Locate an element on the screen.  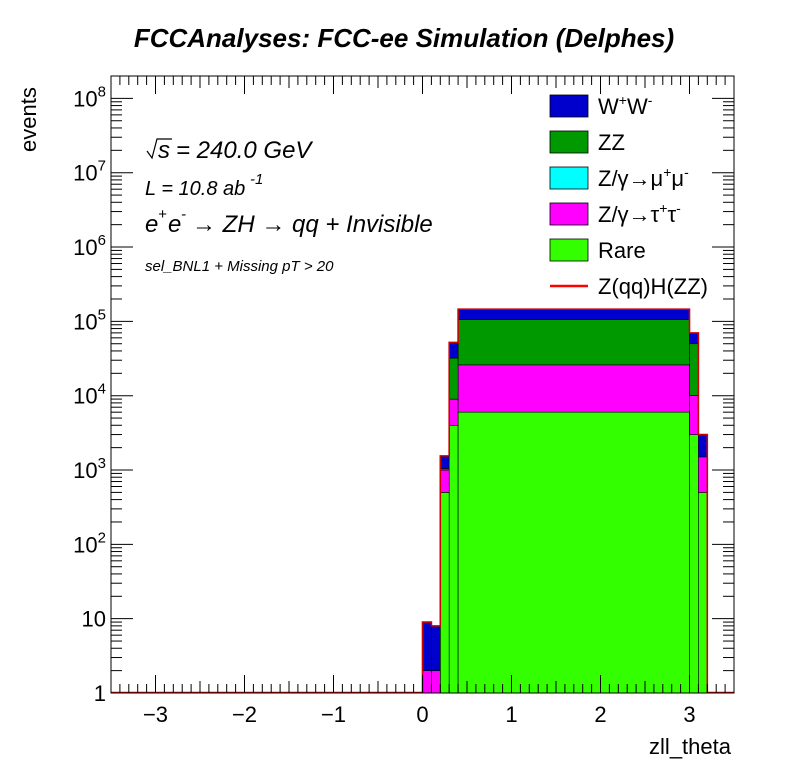
y-axis-label: events is located at coordinates (28, 119).